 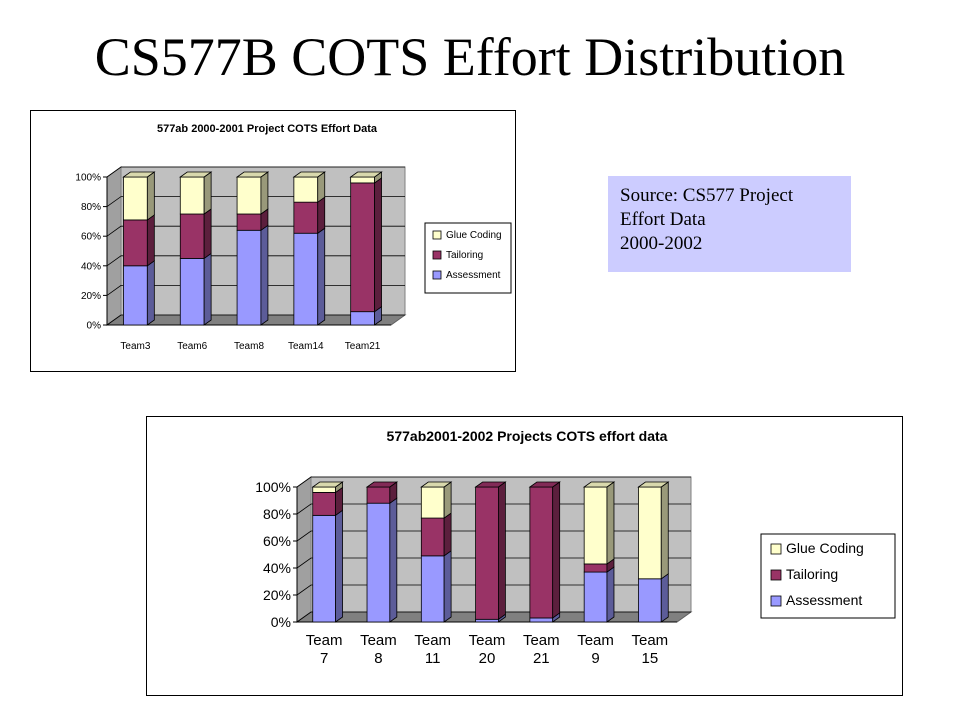 I want to click on x-tick-label: Team3, so click(x=135, y=346).